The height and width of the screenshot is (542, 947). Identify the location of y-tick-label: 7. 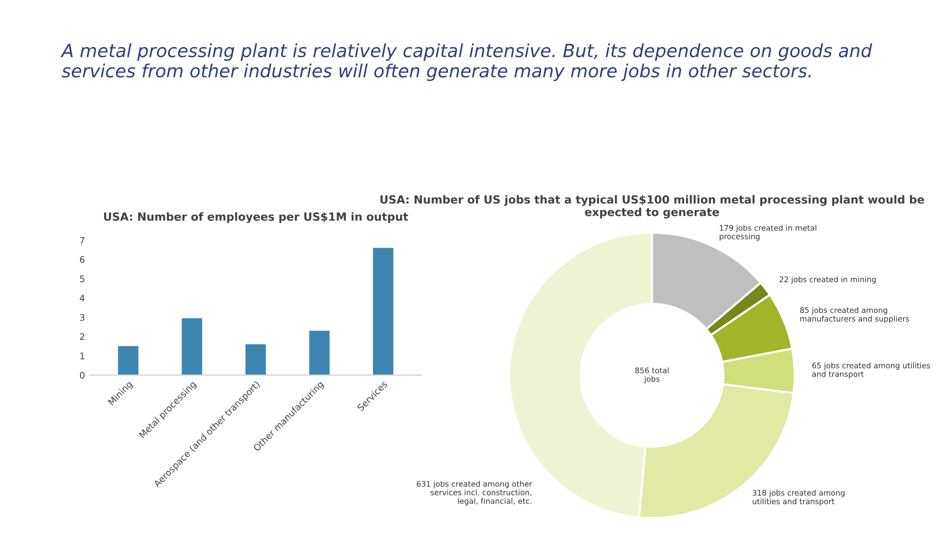
(82, 240).